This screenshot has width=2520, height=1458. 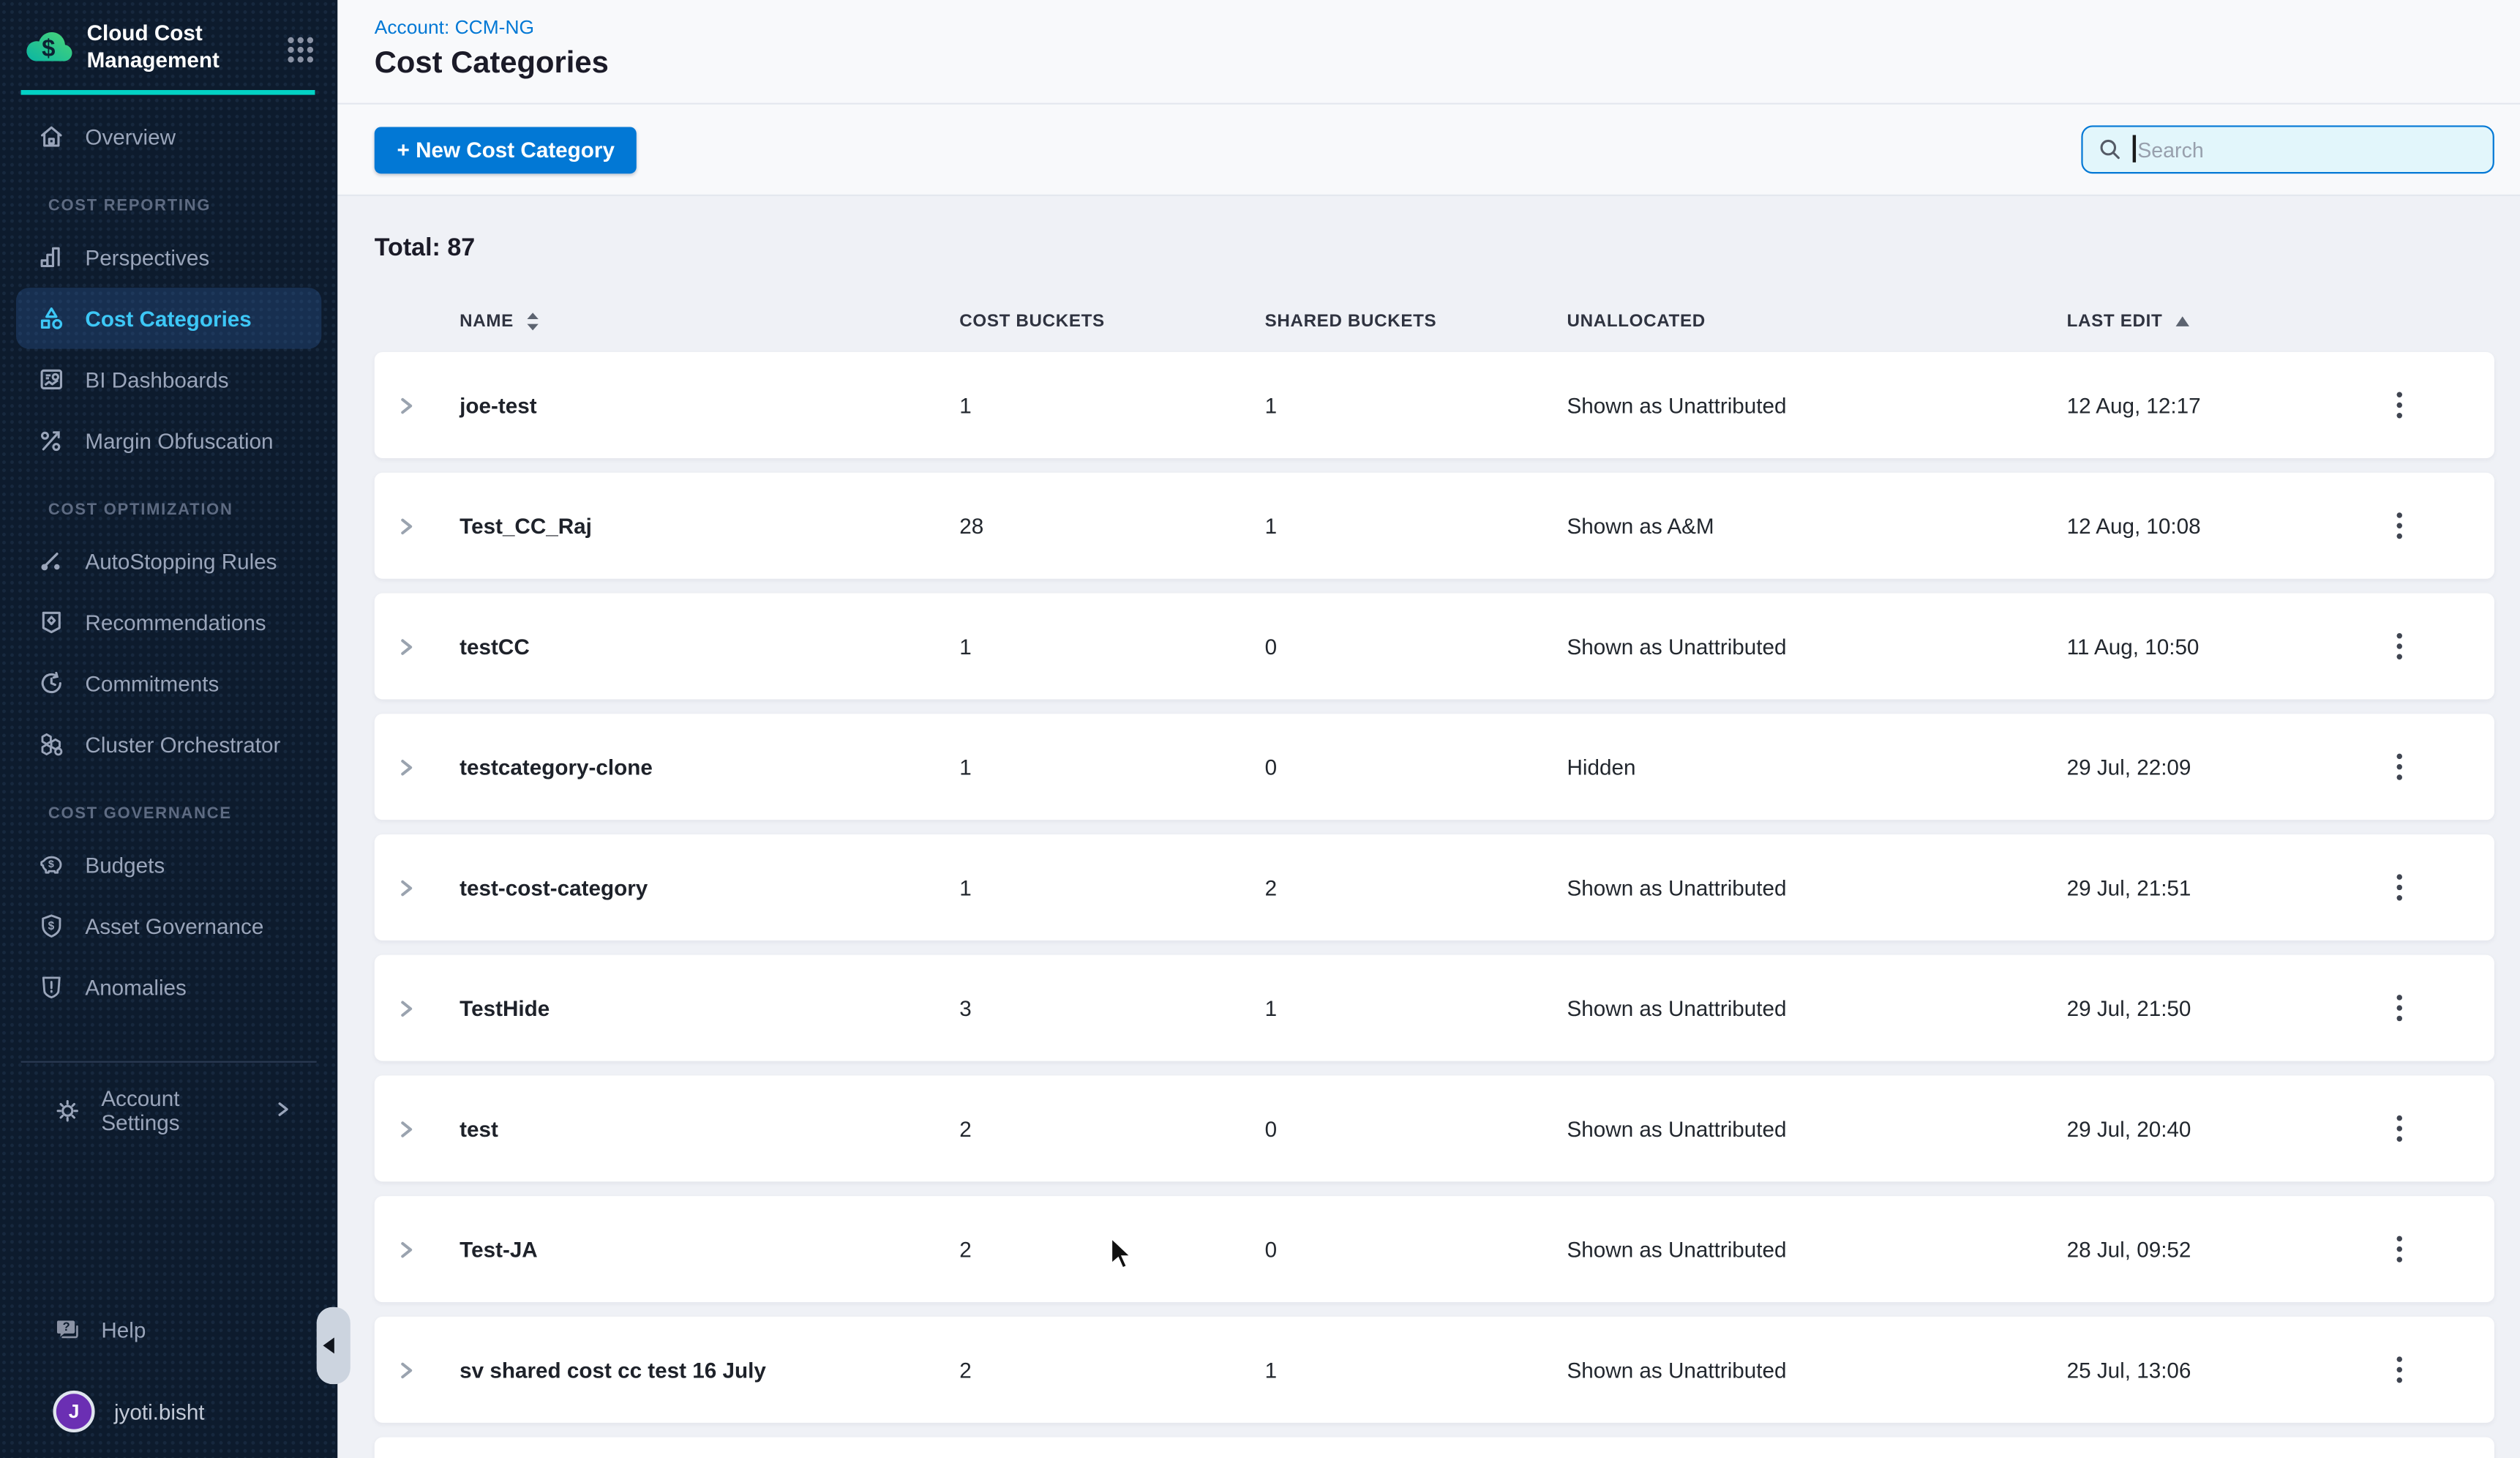 I want to click on sidebar-item-cluster-orchestrator: Cluster Orchestrator, so click(x=168, y=744).